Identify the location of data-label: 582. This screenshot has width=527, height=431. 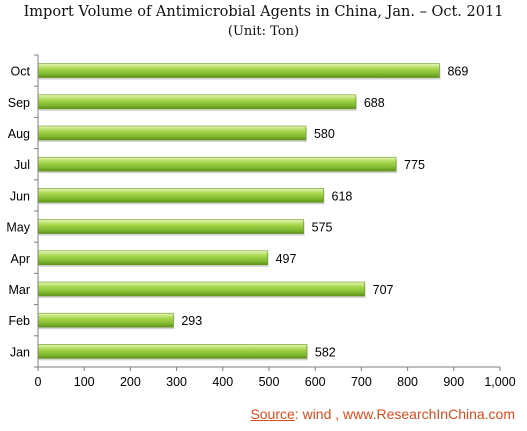
(325, 352).